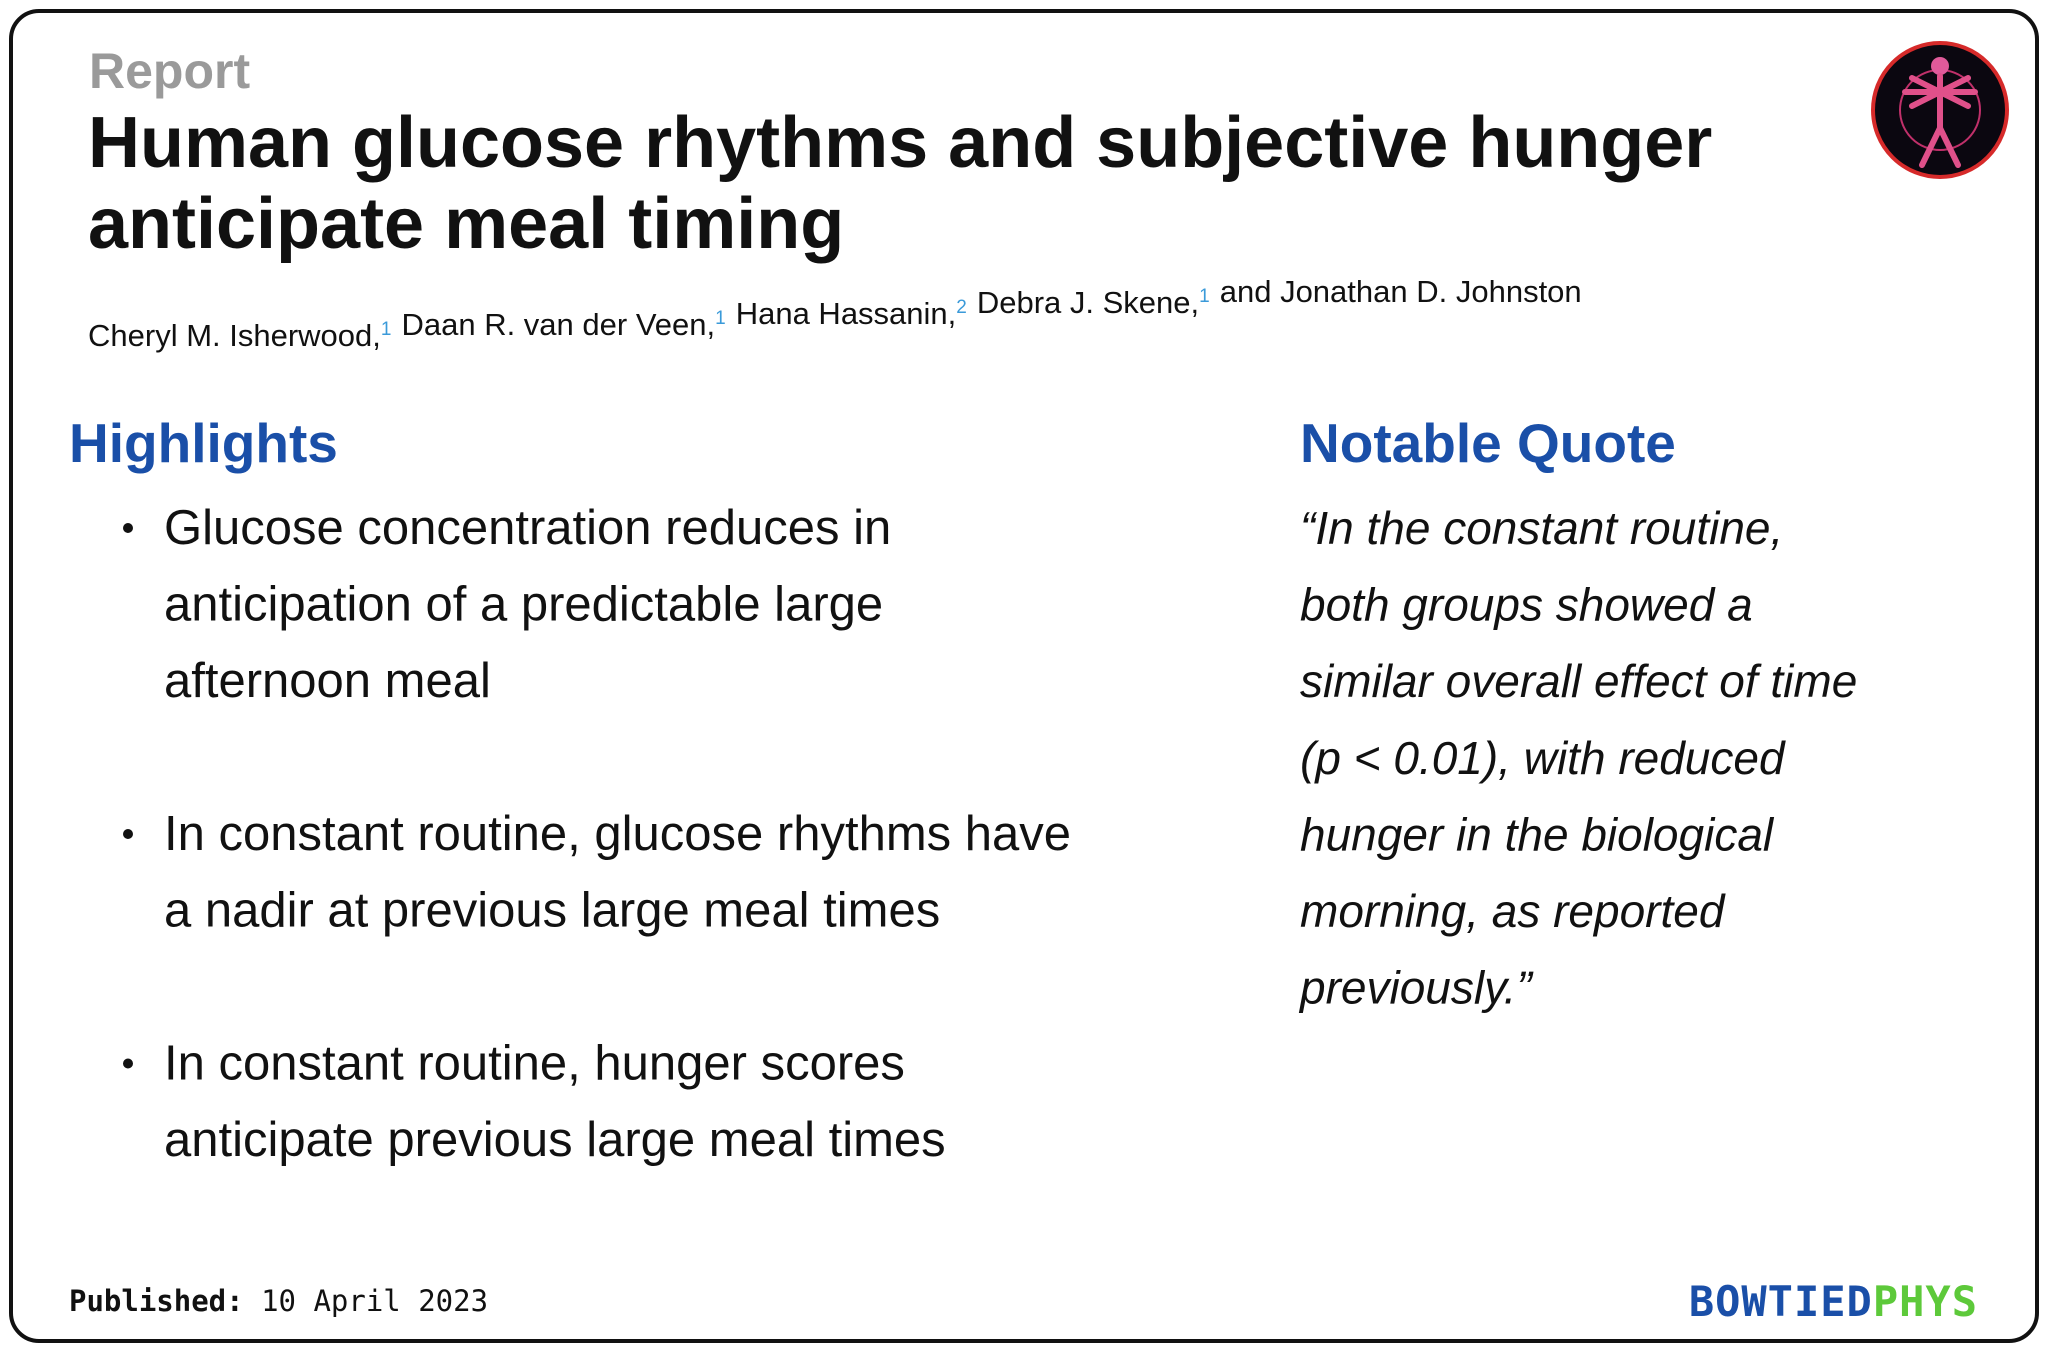 This screenshot has height=1352, width=2048. I want to click on published: Published: 10 April 2023, so click(278, 1301).